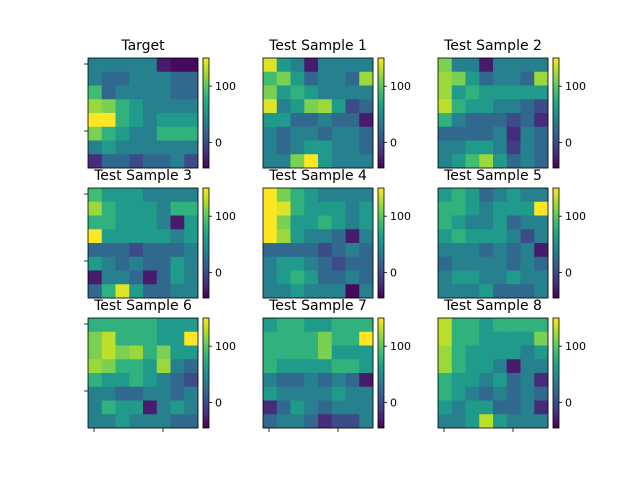 This screenshot has height=480, width=640. I want to click on heatmap-panel: Test Sample 3 0 100, so click(160, 233).